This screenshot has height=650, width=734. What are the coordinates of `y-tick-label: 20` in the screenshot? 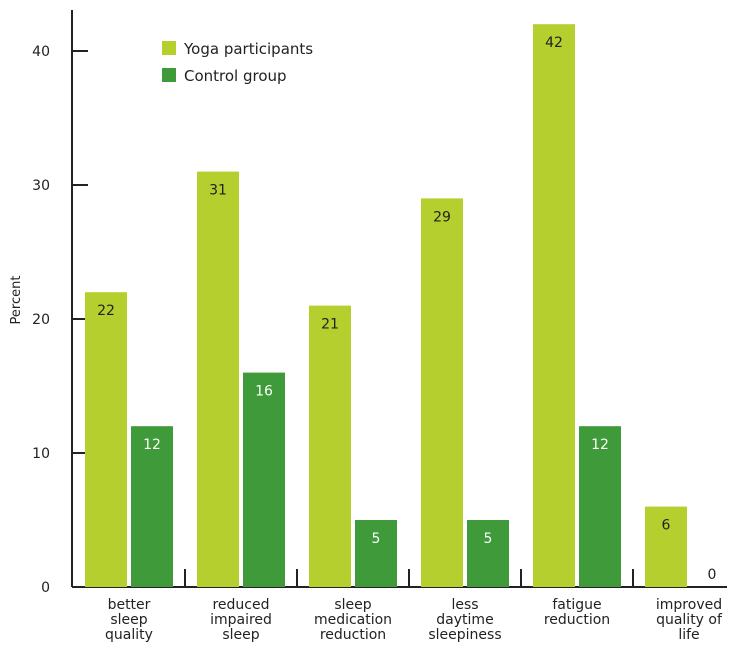 It's located at (41, 320).